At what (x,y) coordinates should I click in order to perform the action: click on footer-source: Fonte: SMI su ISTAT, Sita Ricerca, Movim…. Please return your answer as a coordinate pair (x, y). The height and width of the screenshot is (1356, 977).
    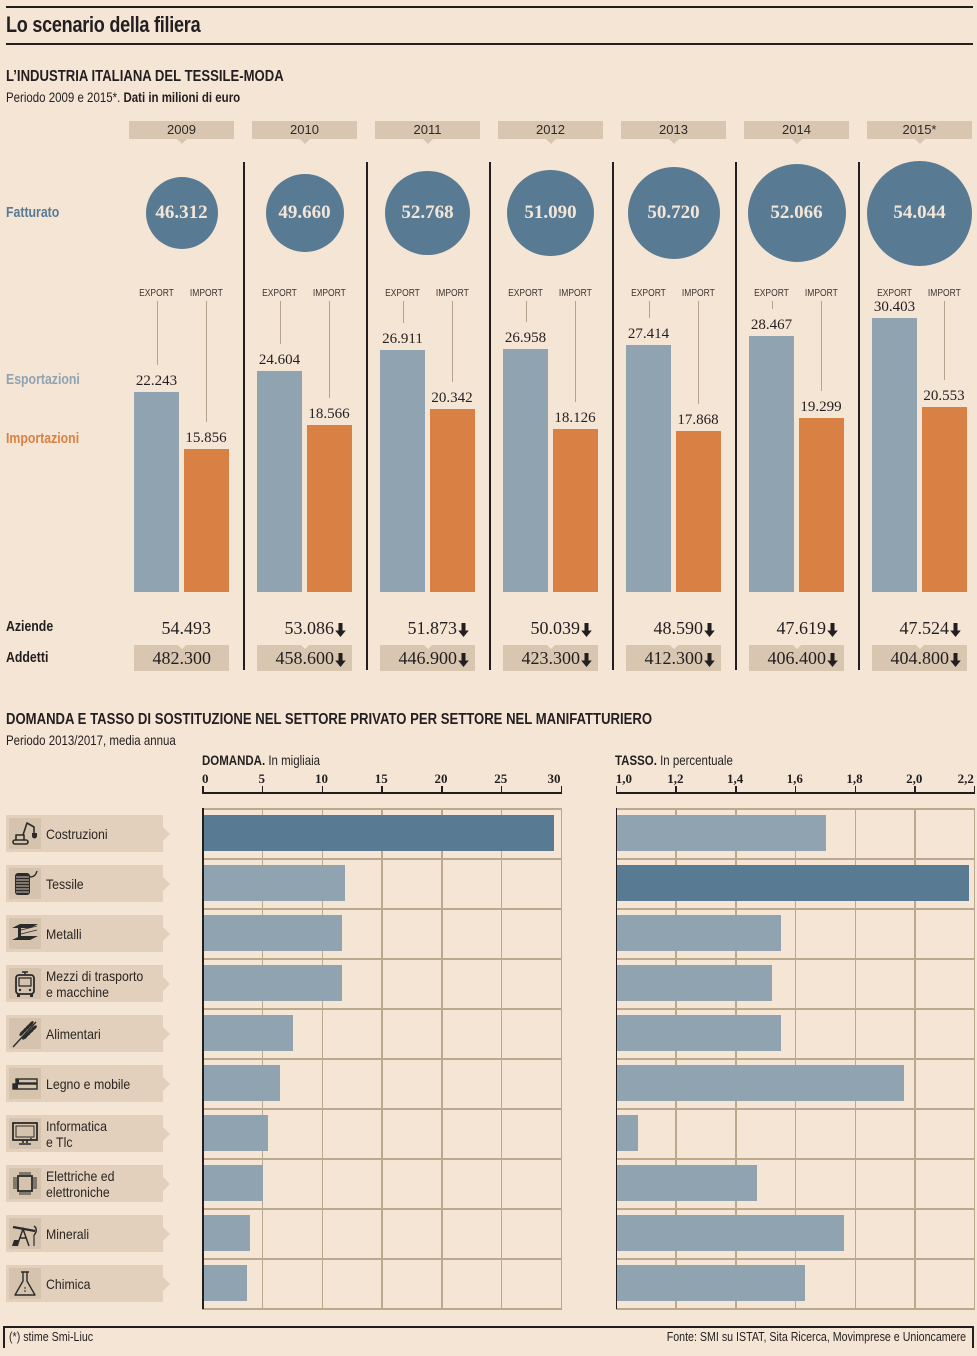
    Looking at the image, I should click on (816, 1336).